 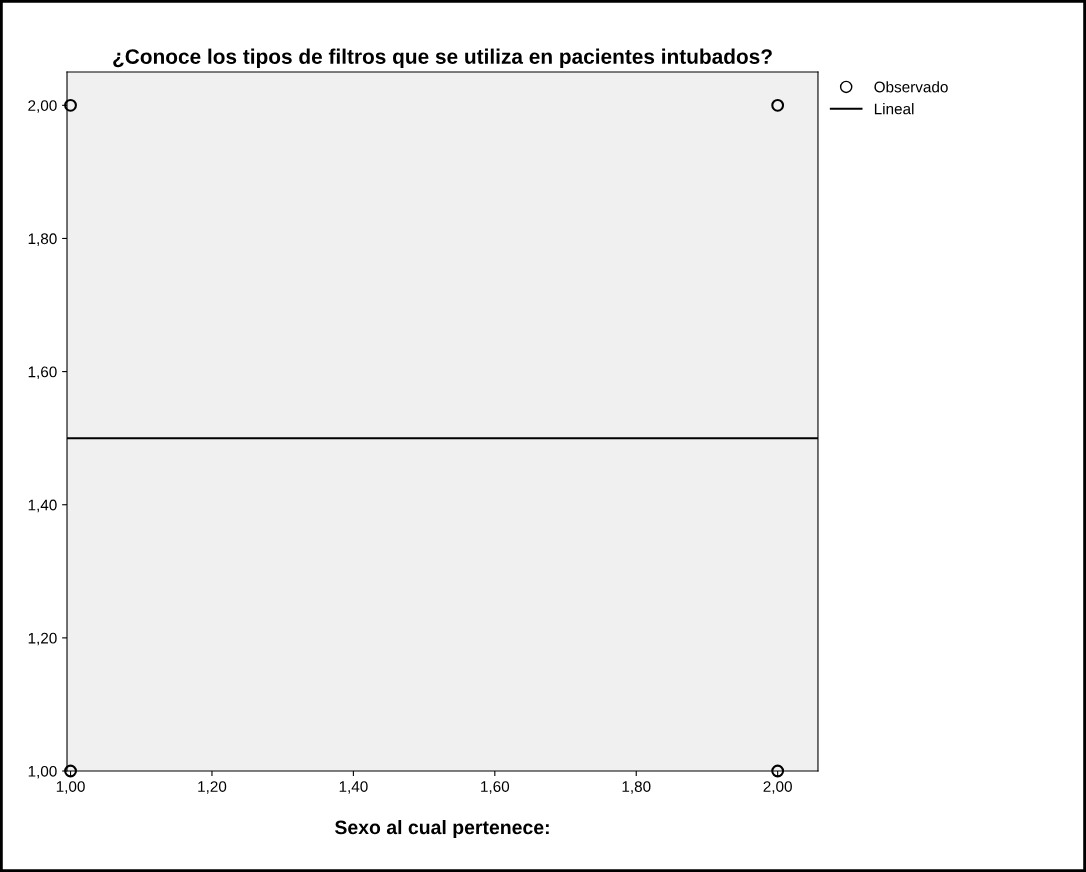 What do you see at coordinates (894, 109) in the screenshot?
I see `legend-label: Lineal` at bounding box center [894, 109].